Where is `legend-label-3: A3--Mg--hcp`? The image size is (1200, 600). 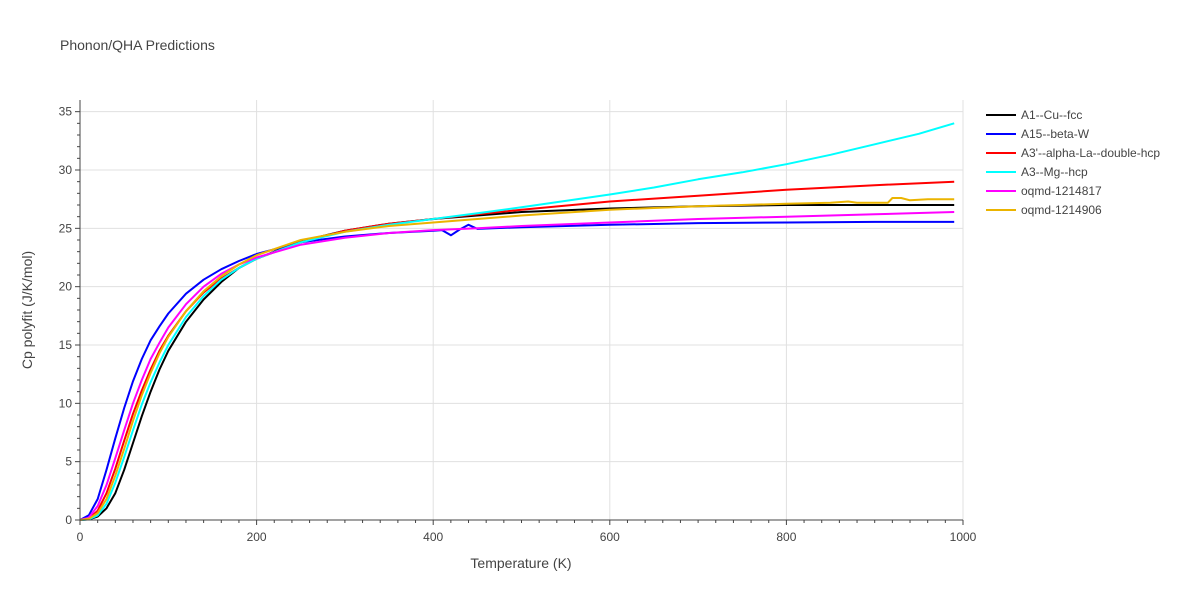
legend-label-3: A3--Mg--hcp is located at coordinates (1054, 172).